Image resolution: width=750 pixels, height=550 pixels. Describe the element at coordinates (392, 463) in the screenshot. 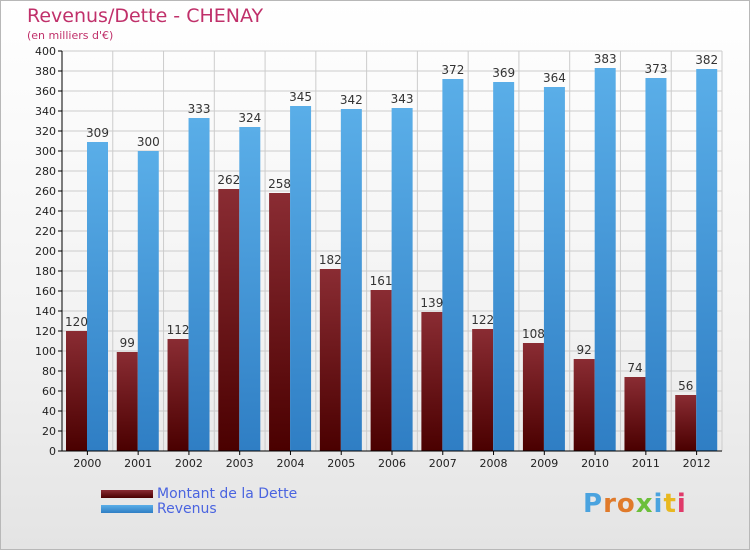

I see `x-tick-label: 2006` at that location.